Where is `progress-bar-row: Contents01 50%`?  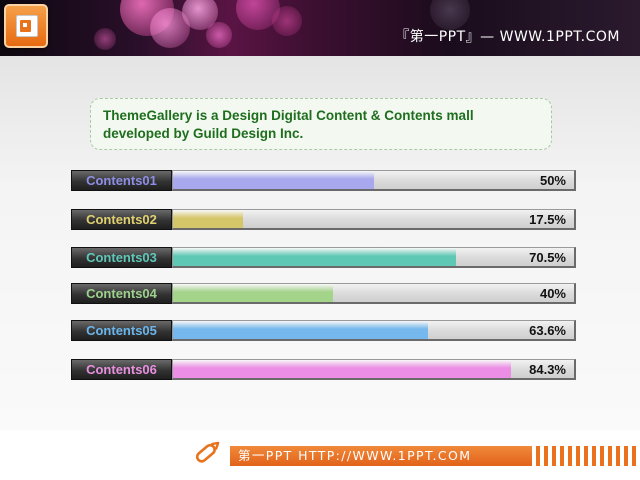
progress-bar-row: Contents01 50% is located at coordinates (323, 180).